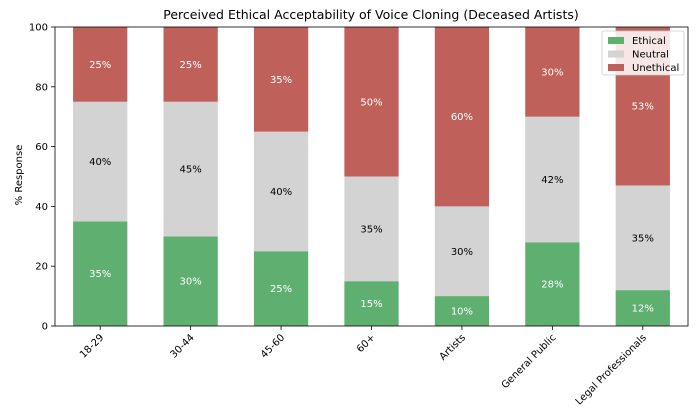 This screenshot has width=697, height=411. Describe the element at coordinates (19, 175) in the screenshot. I see `y-axis-label: % Response` at that location.